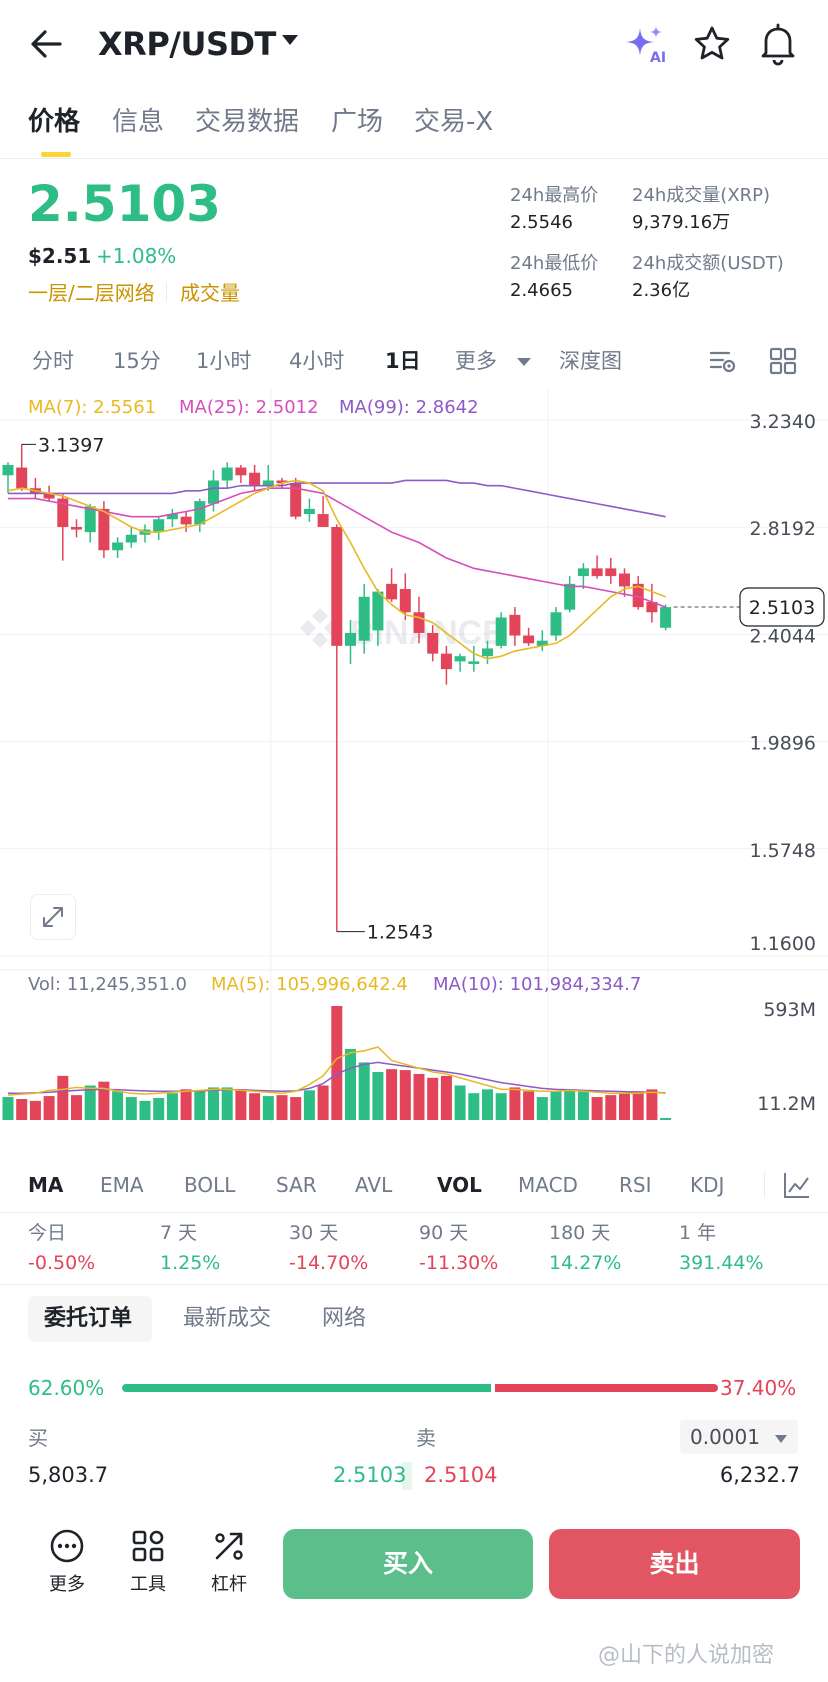 This screenshot has height=1682, width=828. Describe the element at coordinates (461, 1475) in the screenshot. I see `ask-price: 2.5104` at that location.